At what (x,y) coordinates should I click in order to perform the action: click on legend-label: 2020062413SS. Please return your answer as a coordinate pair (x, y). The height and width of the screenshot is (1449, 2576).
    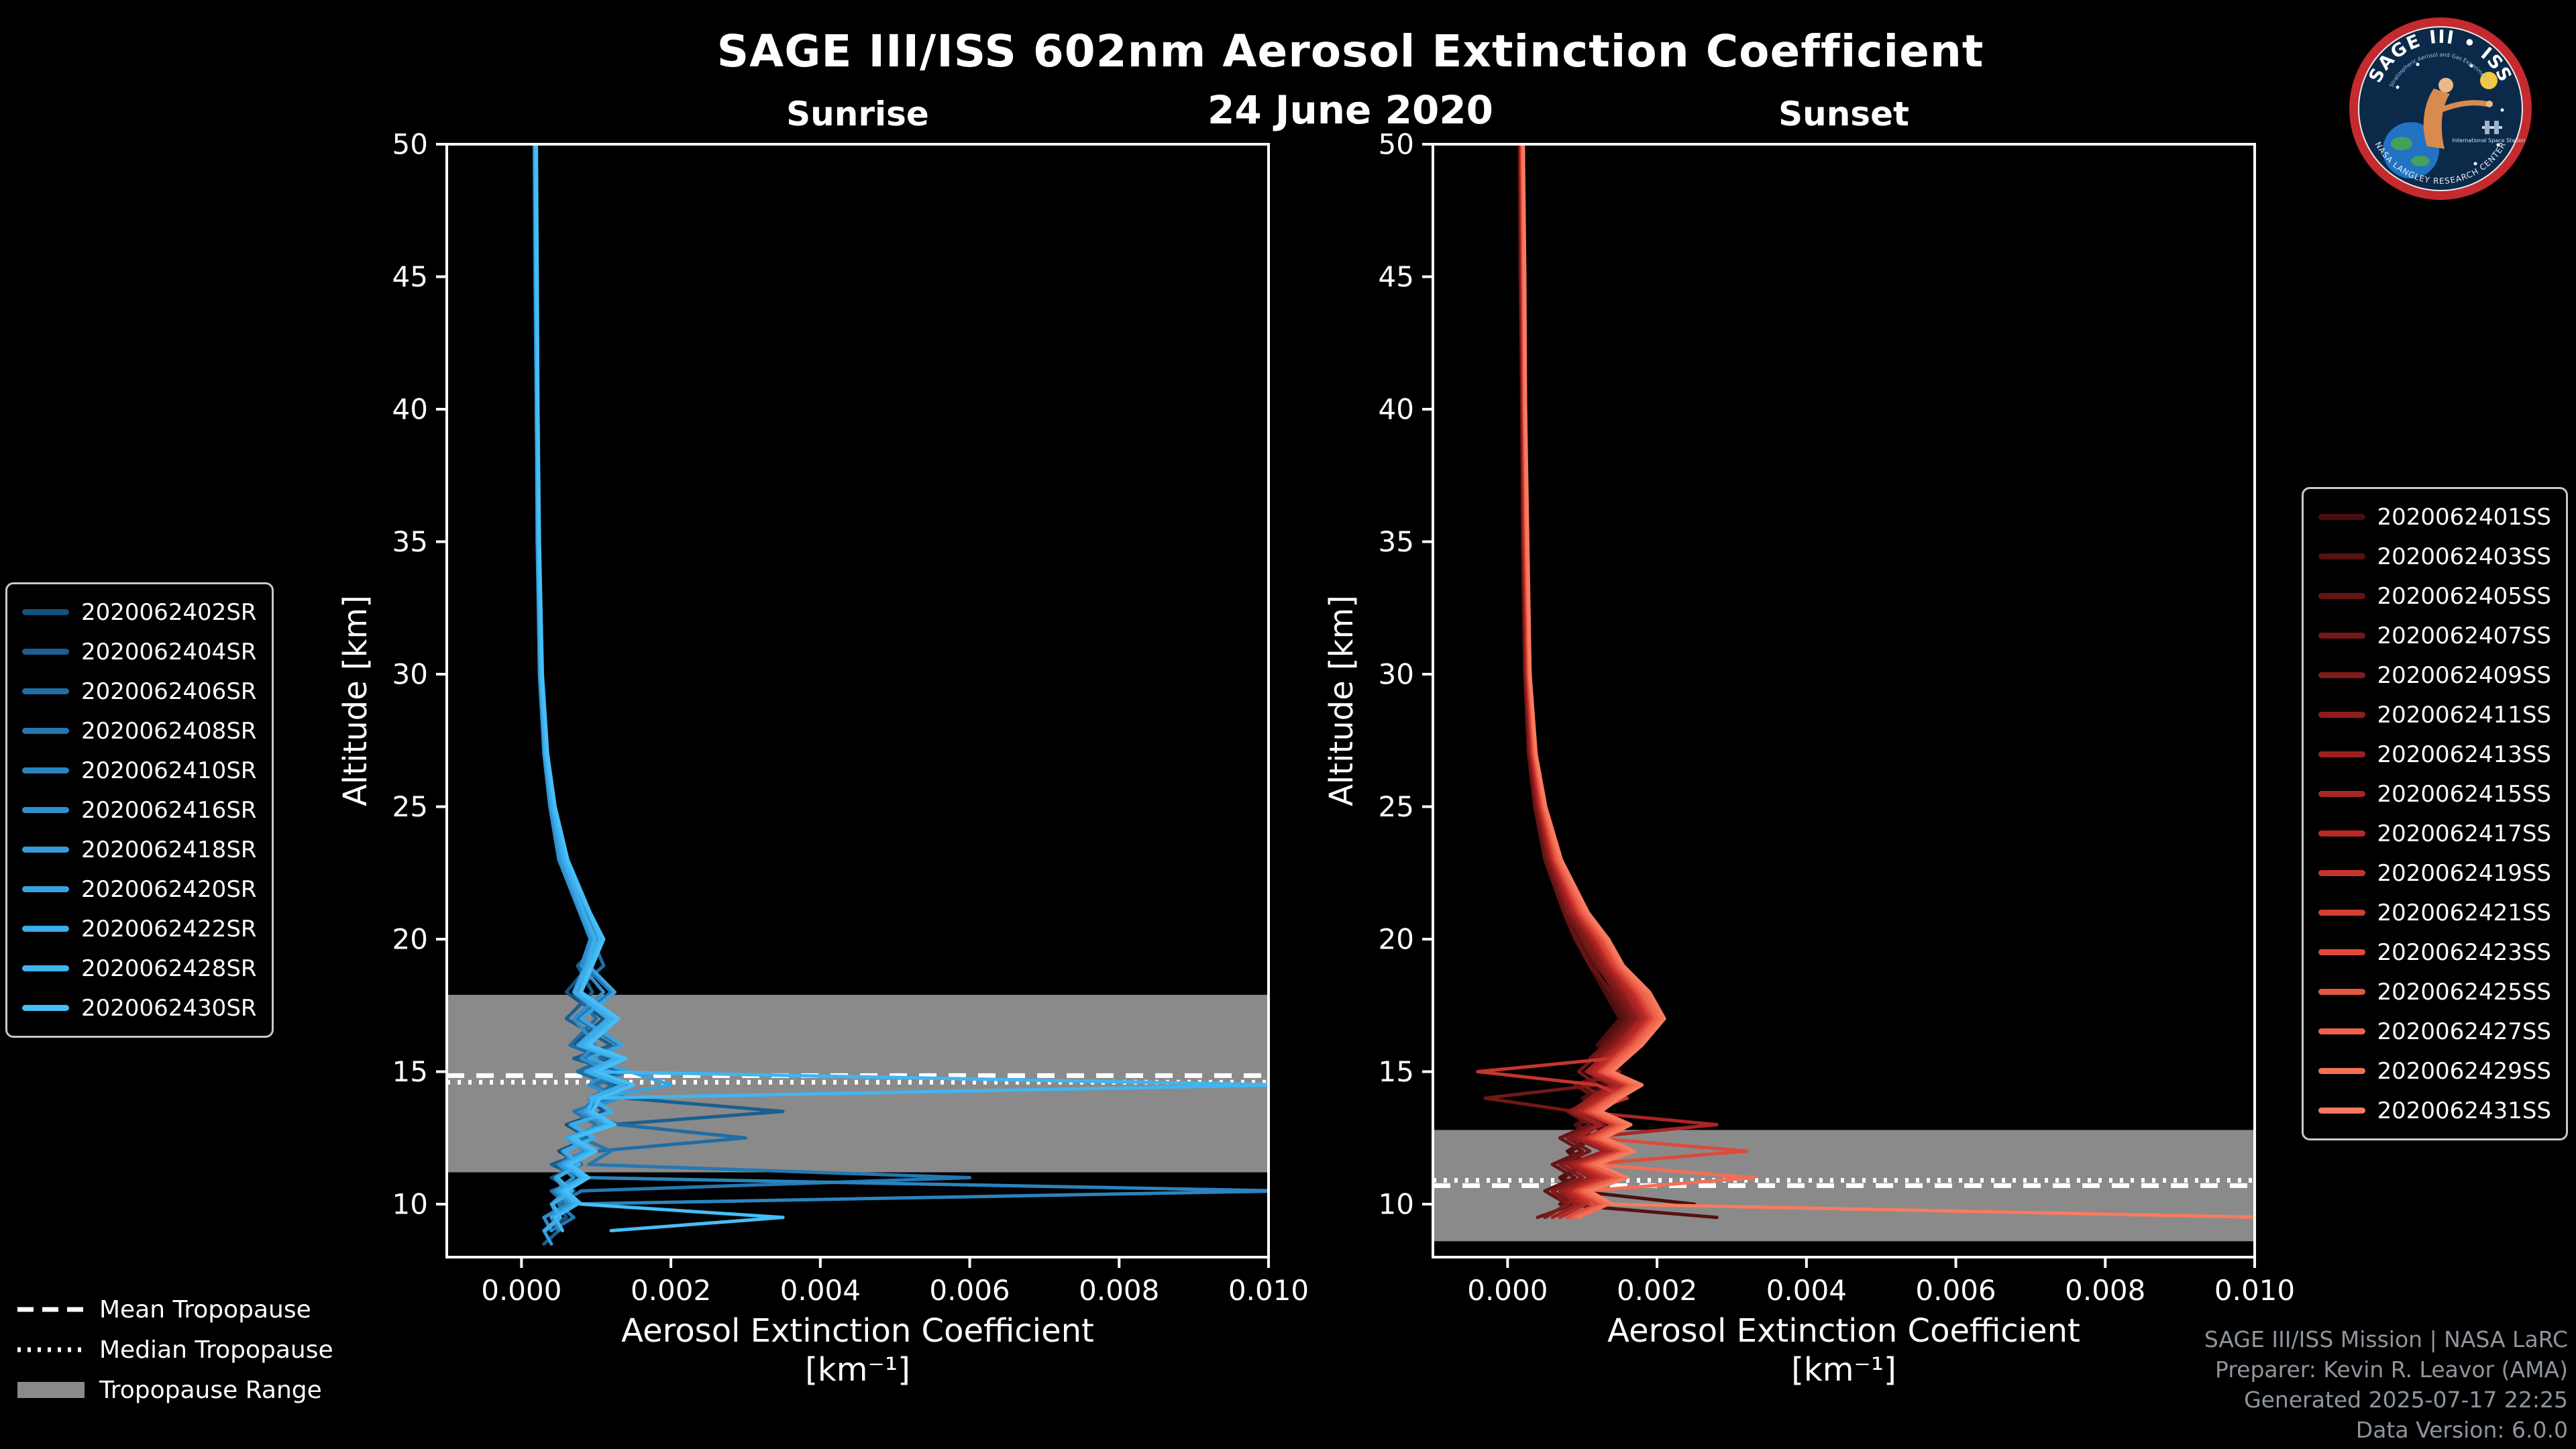
    Looking at the image, I should click on (2464, 754).